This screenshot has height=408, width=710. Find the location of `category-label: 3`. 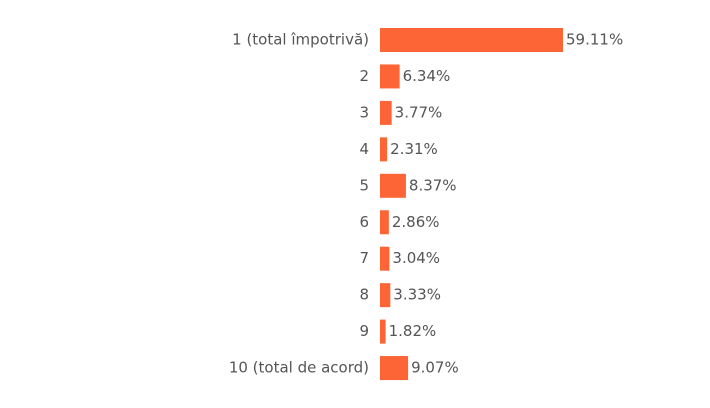

category-label: 3 is located at coordinates (364, 112).